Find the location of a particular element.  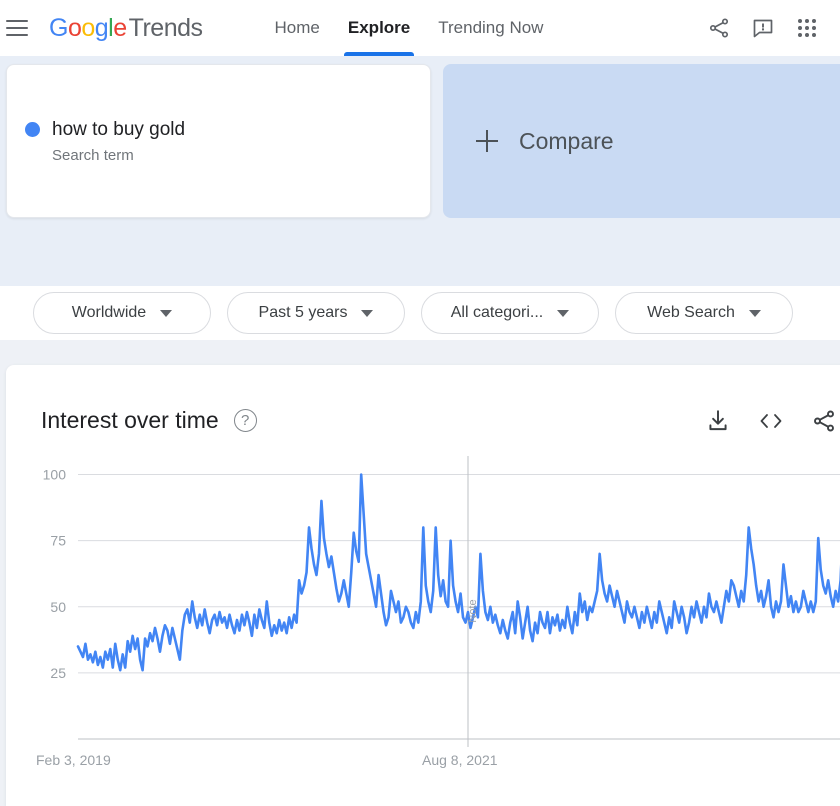

location-filter: Worldwide is located at coordinates (122, 313).